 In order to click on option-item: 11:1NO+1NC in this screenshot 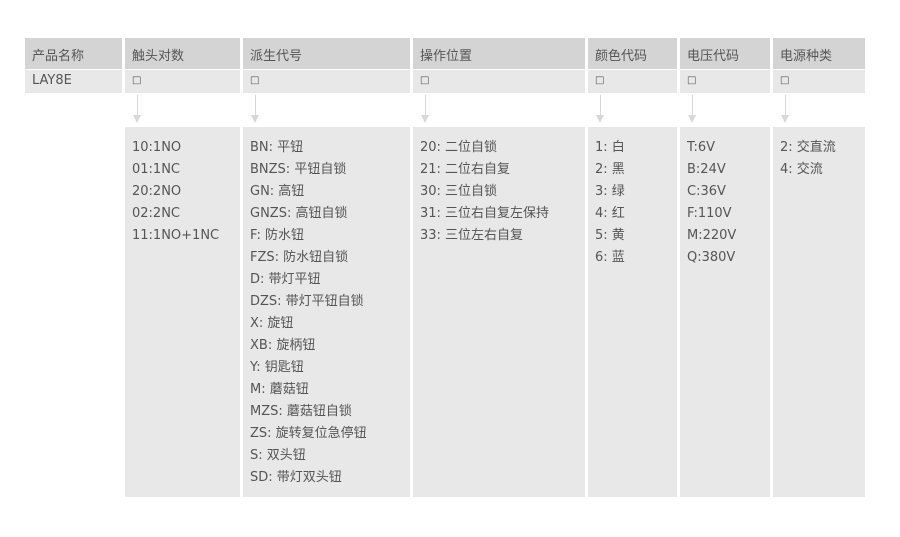, I will do `click(176, 235)`.